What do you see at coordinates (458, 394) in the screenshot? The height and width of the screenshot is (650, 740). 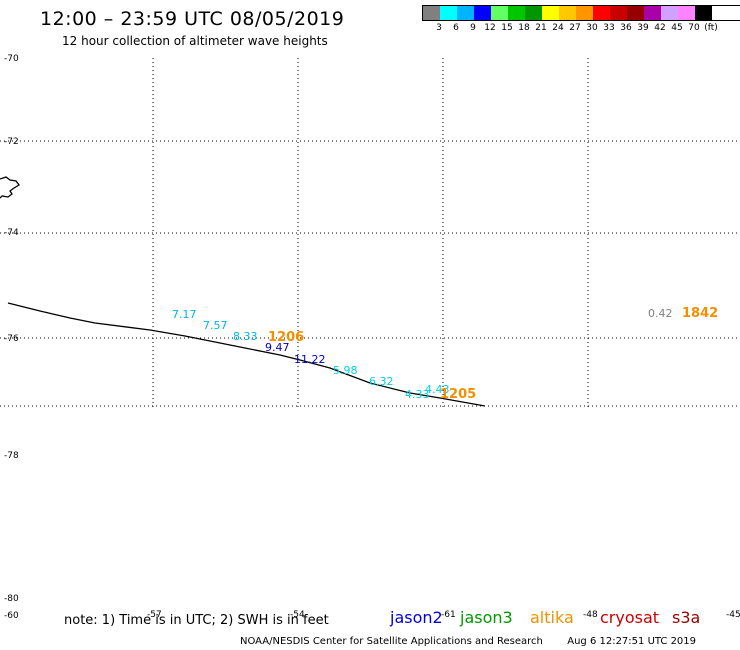 I see `pass-time-label: 1205` at bounding box center [458, 394].